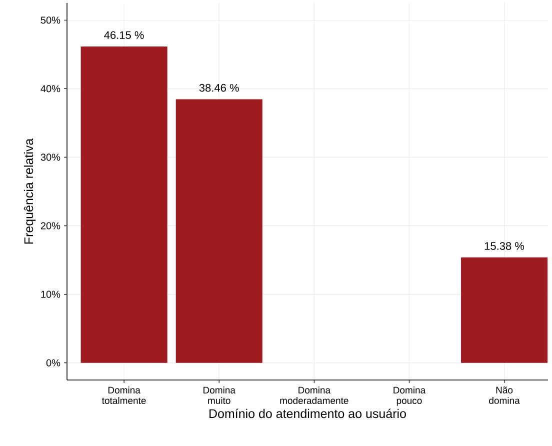  What do you see at coordinates (308, 413) in the screenshot?
I see `x-axis-title: Domínio do atendimento ao usuário` at bounding box center [308, 413].